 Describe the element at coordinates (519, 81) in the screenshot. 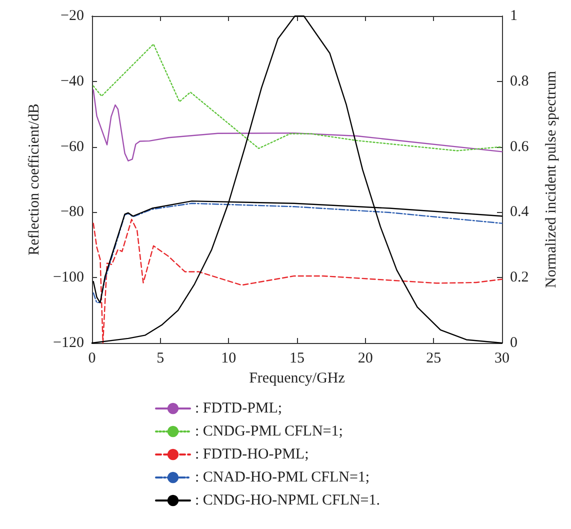

I see `y2-tick-label: 0.8` at that location.